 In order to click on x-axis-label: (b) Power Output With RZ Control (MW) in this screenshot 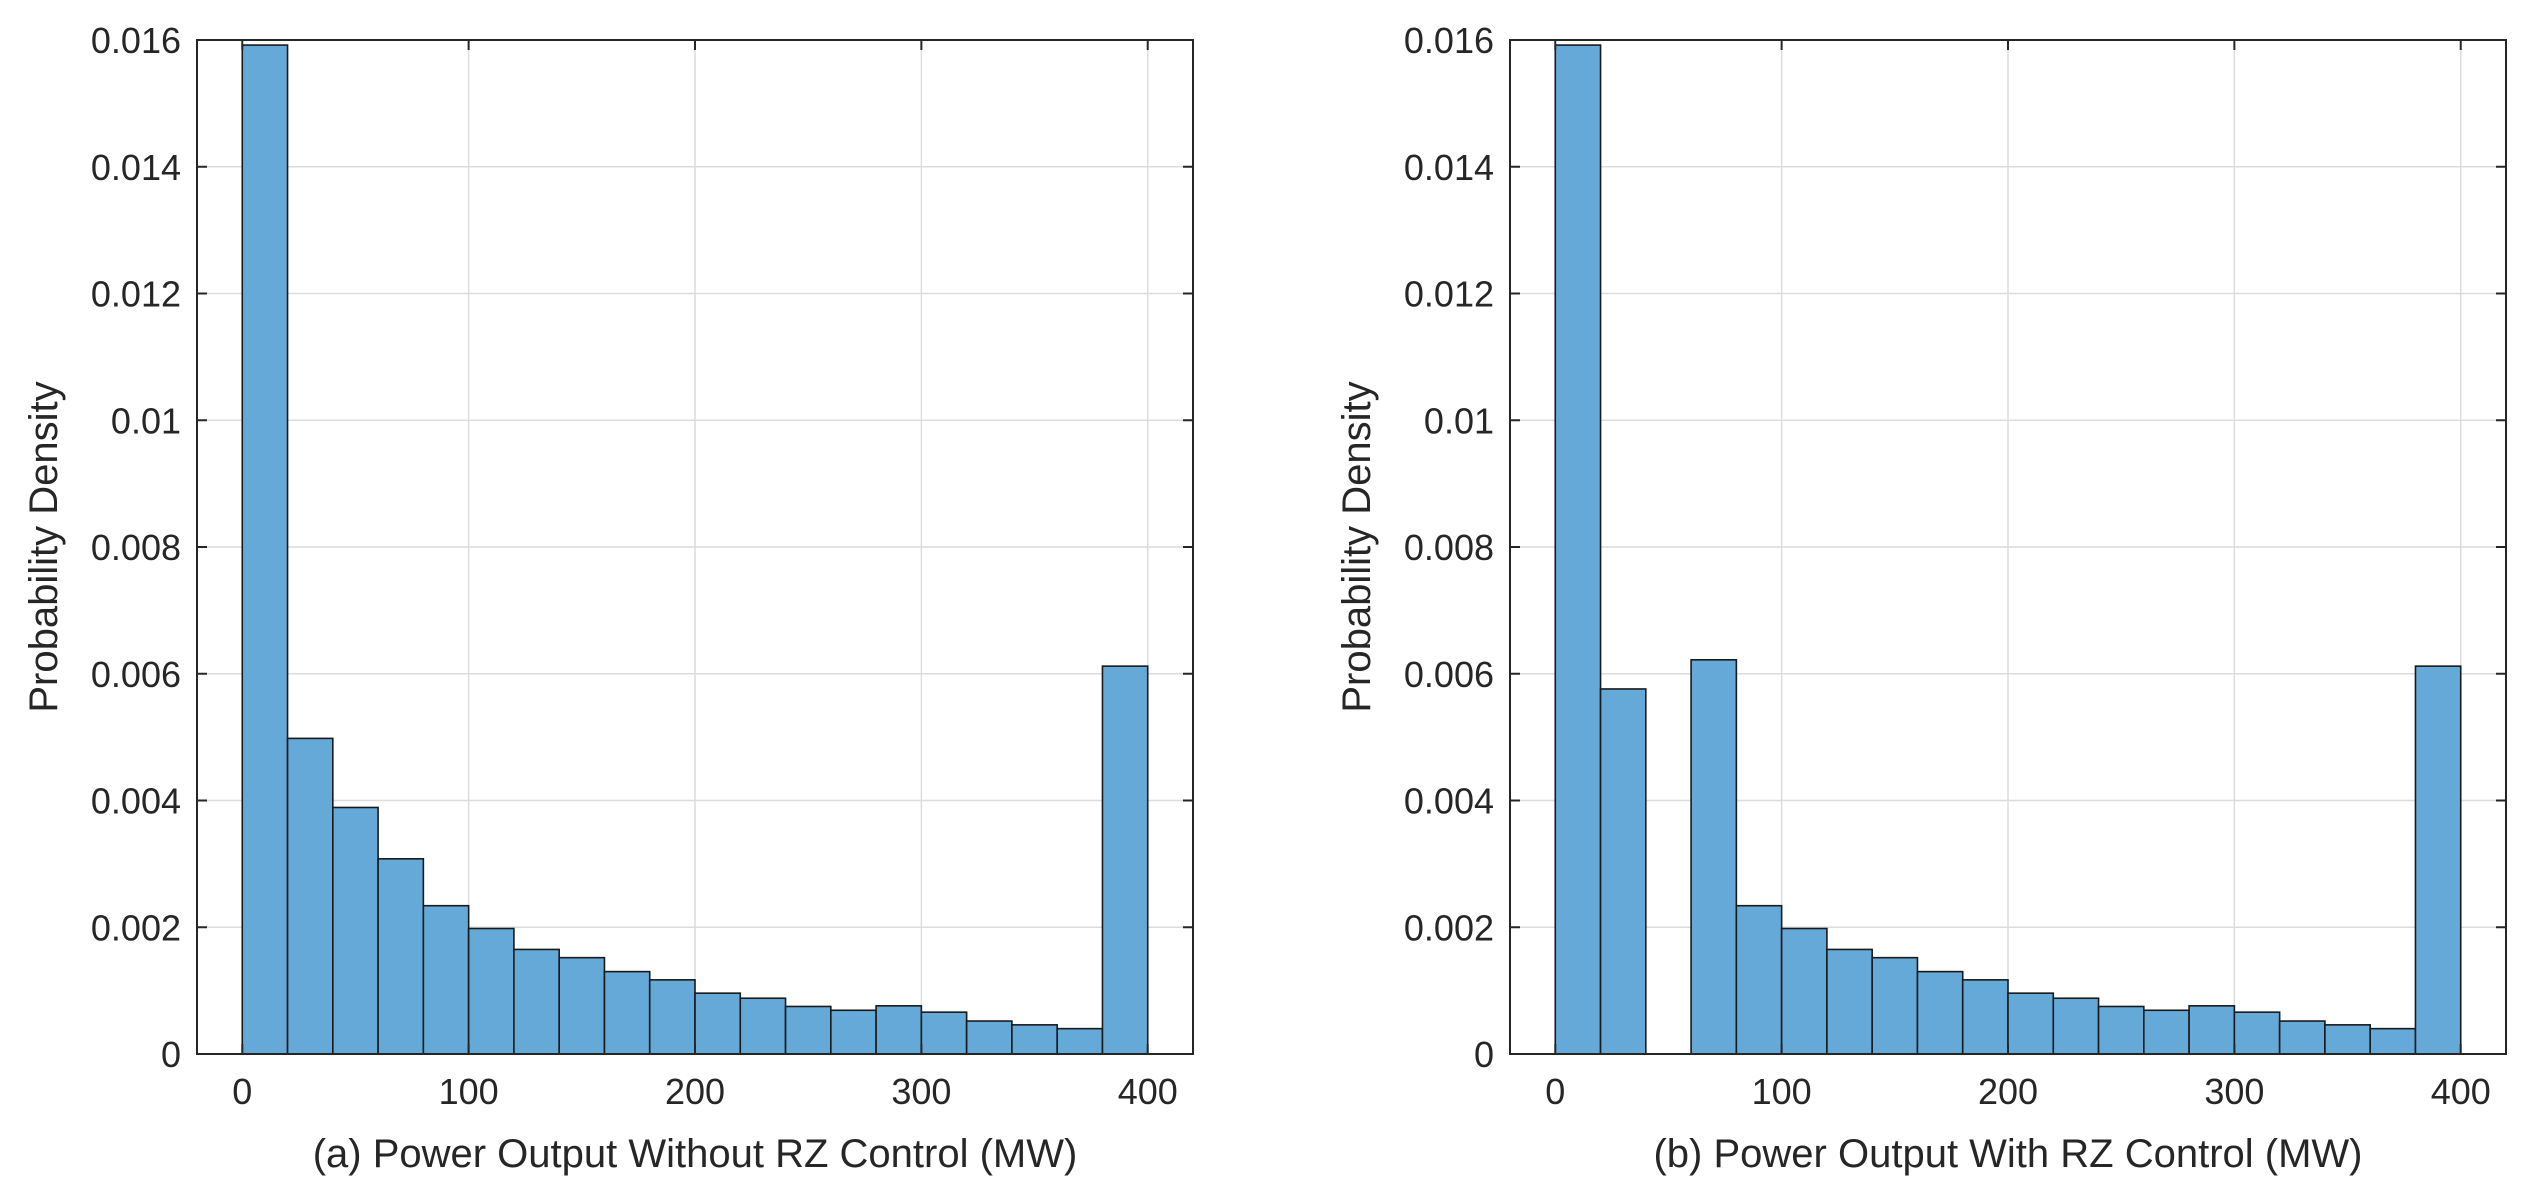, I will do `click(2007, 1154)`.